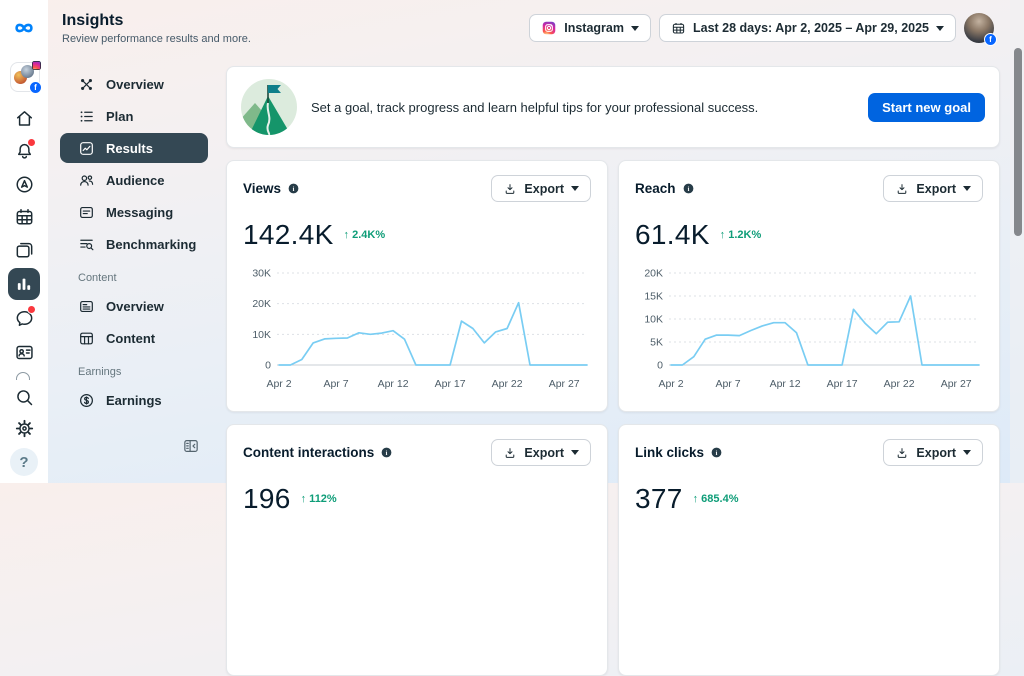 Image resolution: width=1024 pixels, height=676 pixels. What do you see at coordinates (741, 235) in the screenshot?
I see `metric-delta: ↑ 1.2K%` at bounding box center [741, 235].